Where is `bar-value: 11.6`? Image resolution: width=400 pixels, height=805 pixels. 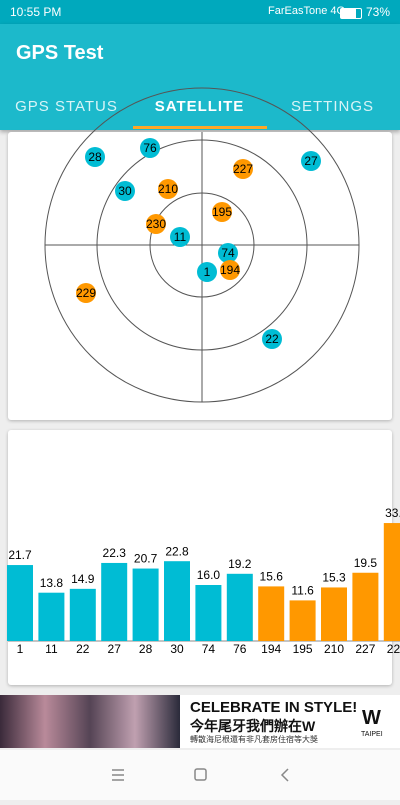
bar-value: 11.6 is located at coordinates (302, 591).